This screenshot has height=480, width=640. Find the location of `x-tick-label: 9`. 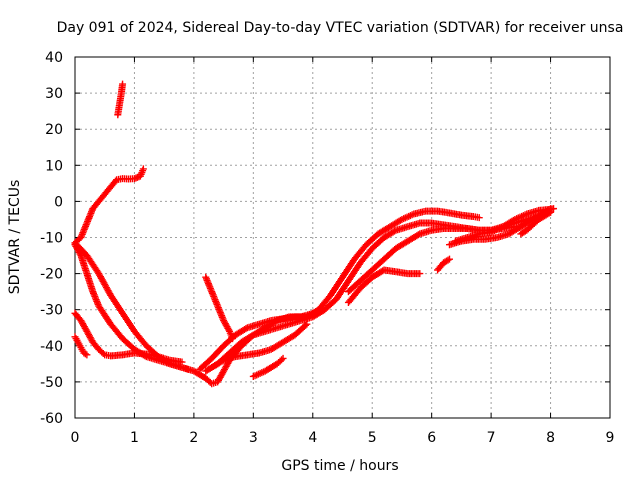

x-tick-label: 9 is located at coordinates (610, 438).